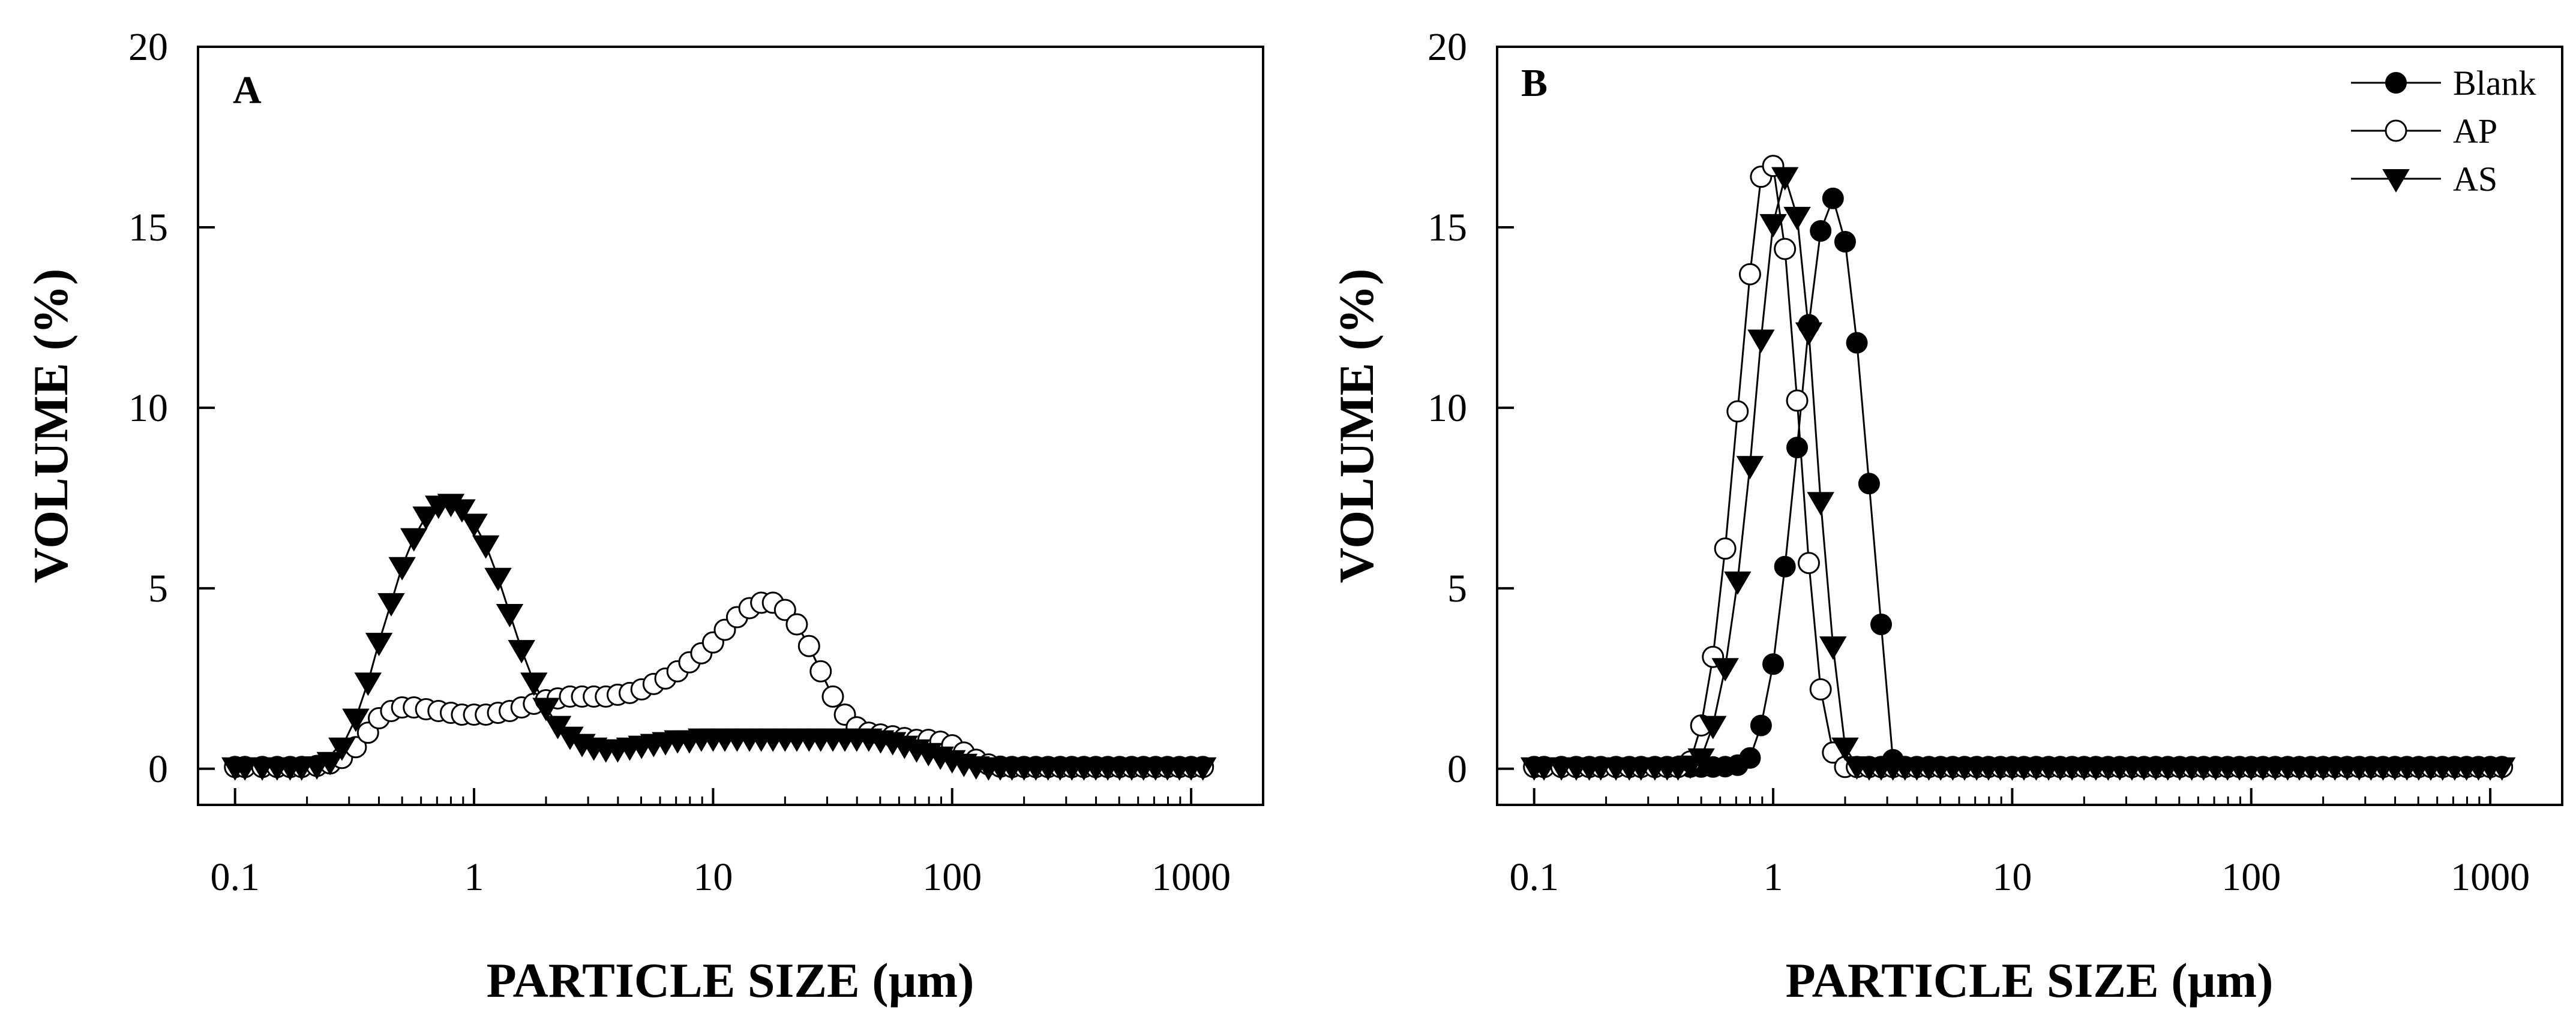 The width and height of the screenshot is (2576, 1025). Describe the element at coordinates (2475, 179) in the screenshot. I see `legend-label: AS` at that location.